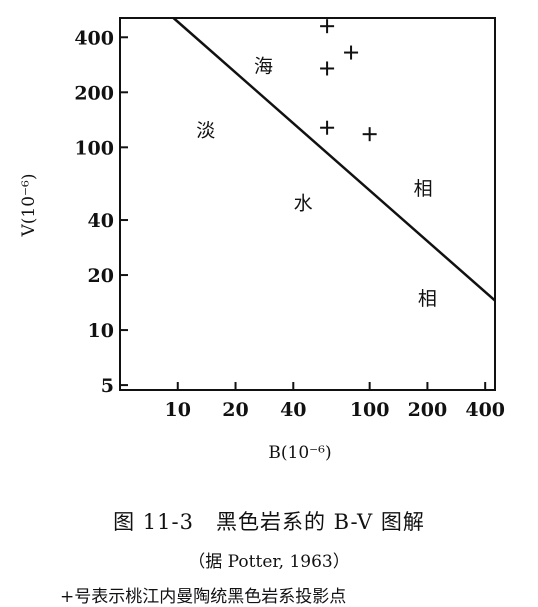 The image size is (538, 607). What do you see at coordinates (303, 203) in the screenshot?
I see `region-label: 水` at bounding box center [303, 203].